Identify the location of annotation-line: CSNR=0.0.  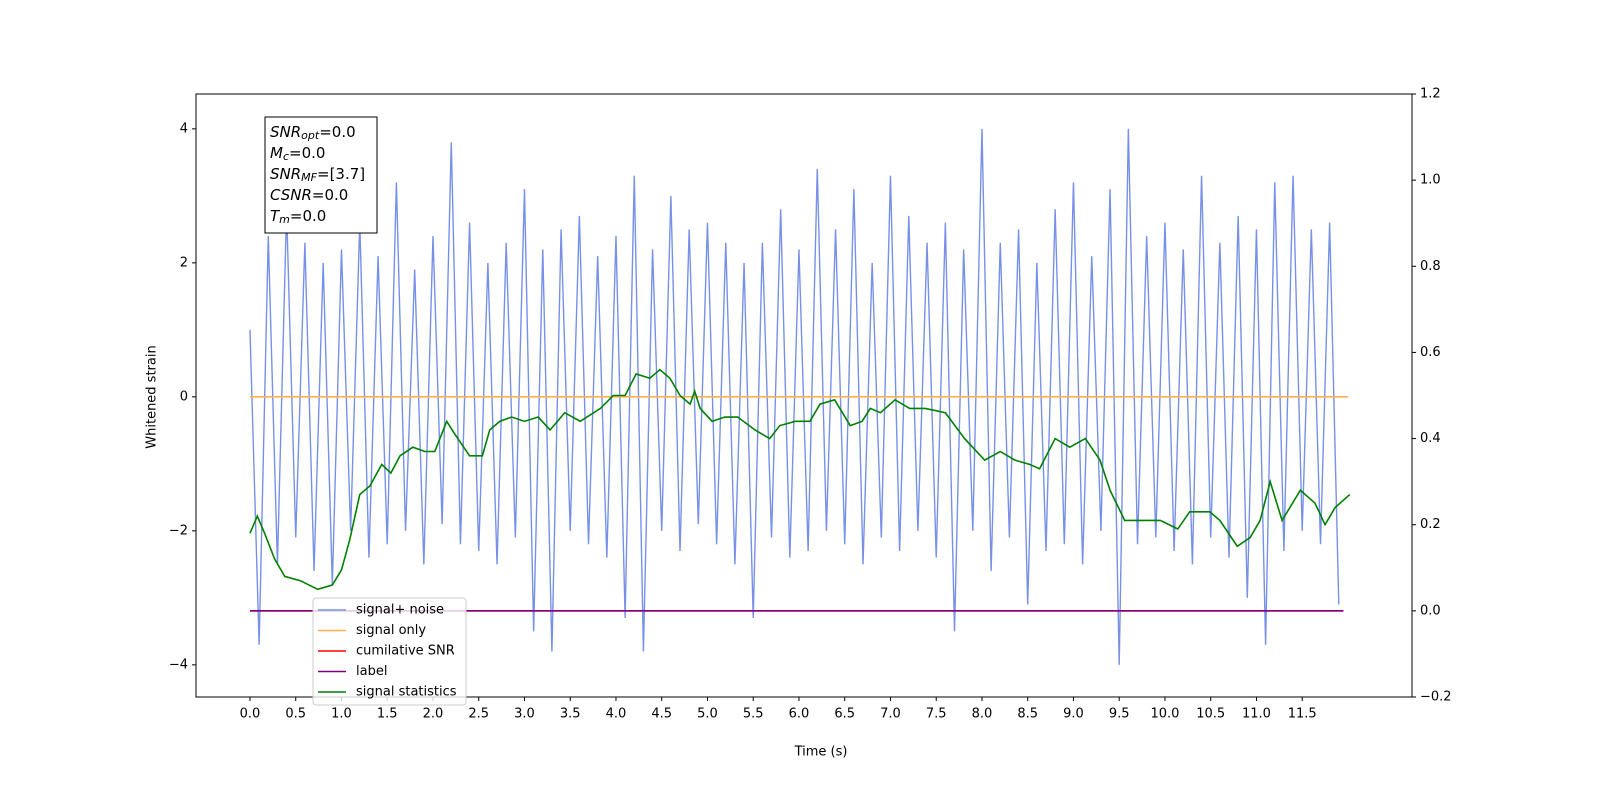
(309, 195).